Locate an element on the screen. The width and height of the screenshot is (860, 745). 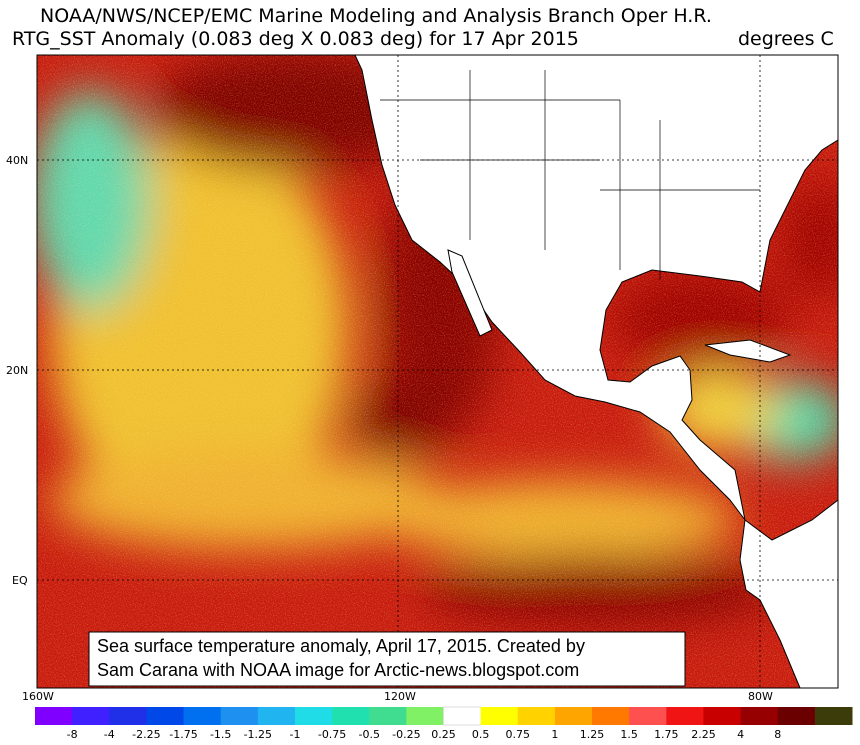
colorbar-label: 1 is located at coordinates (554, 734).